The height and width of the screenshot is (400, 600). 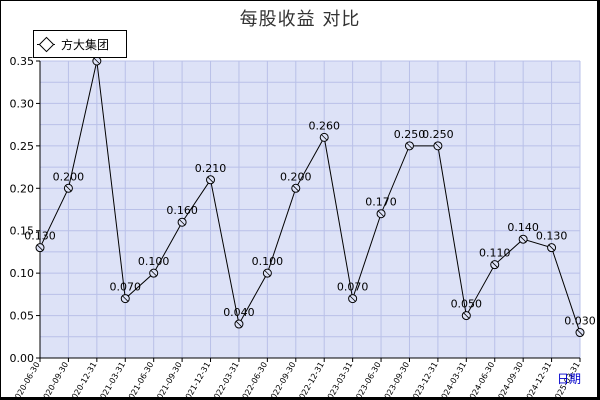 I want to click on x-tick-label: 2020-12-31, so click(x=83, y=380).